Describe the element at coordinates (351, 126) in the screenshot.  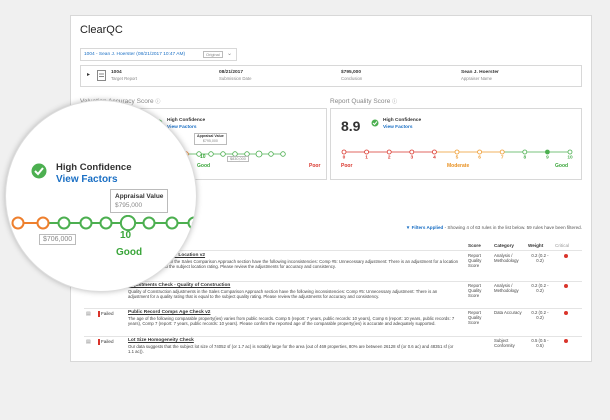
I see `quality-score: 8.9` at that location.